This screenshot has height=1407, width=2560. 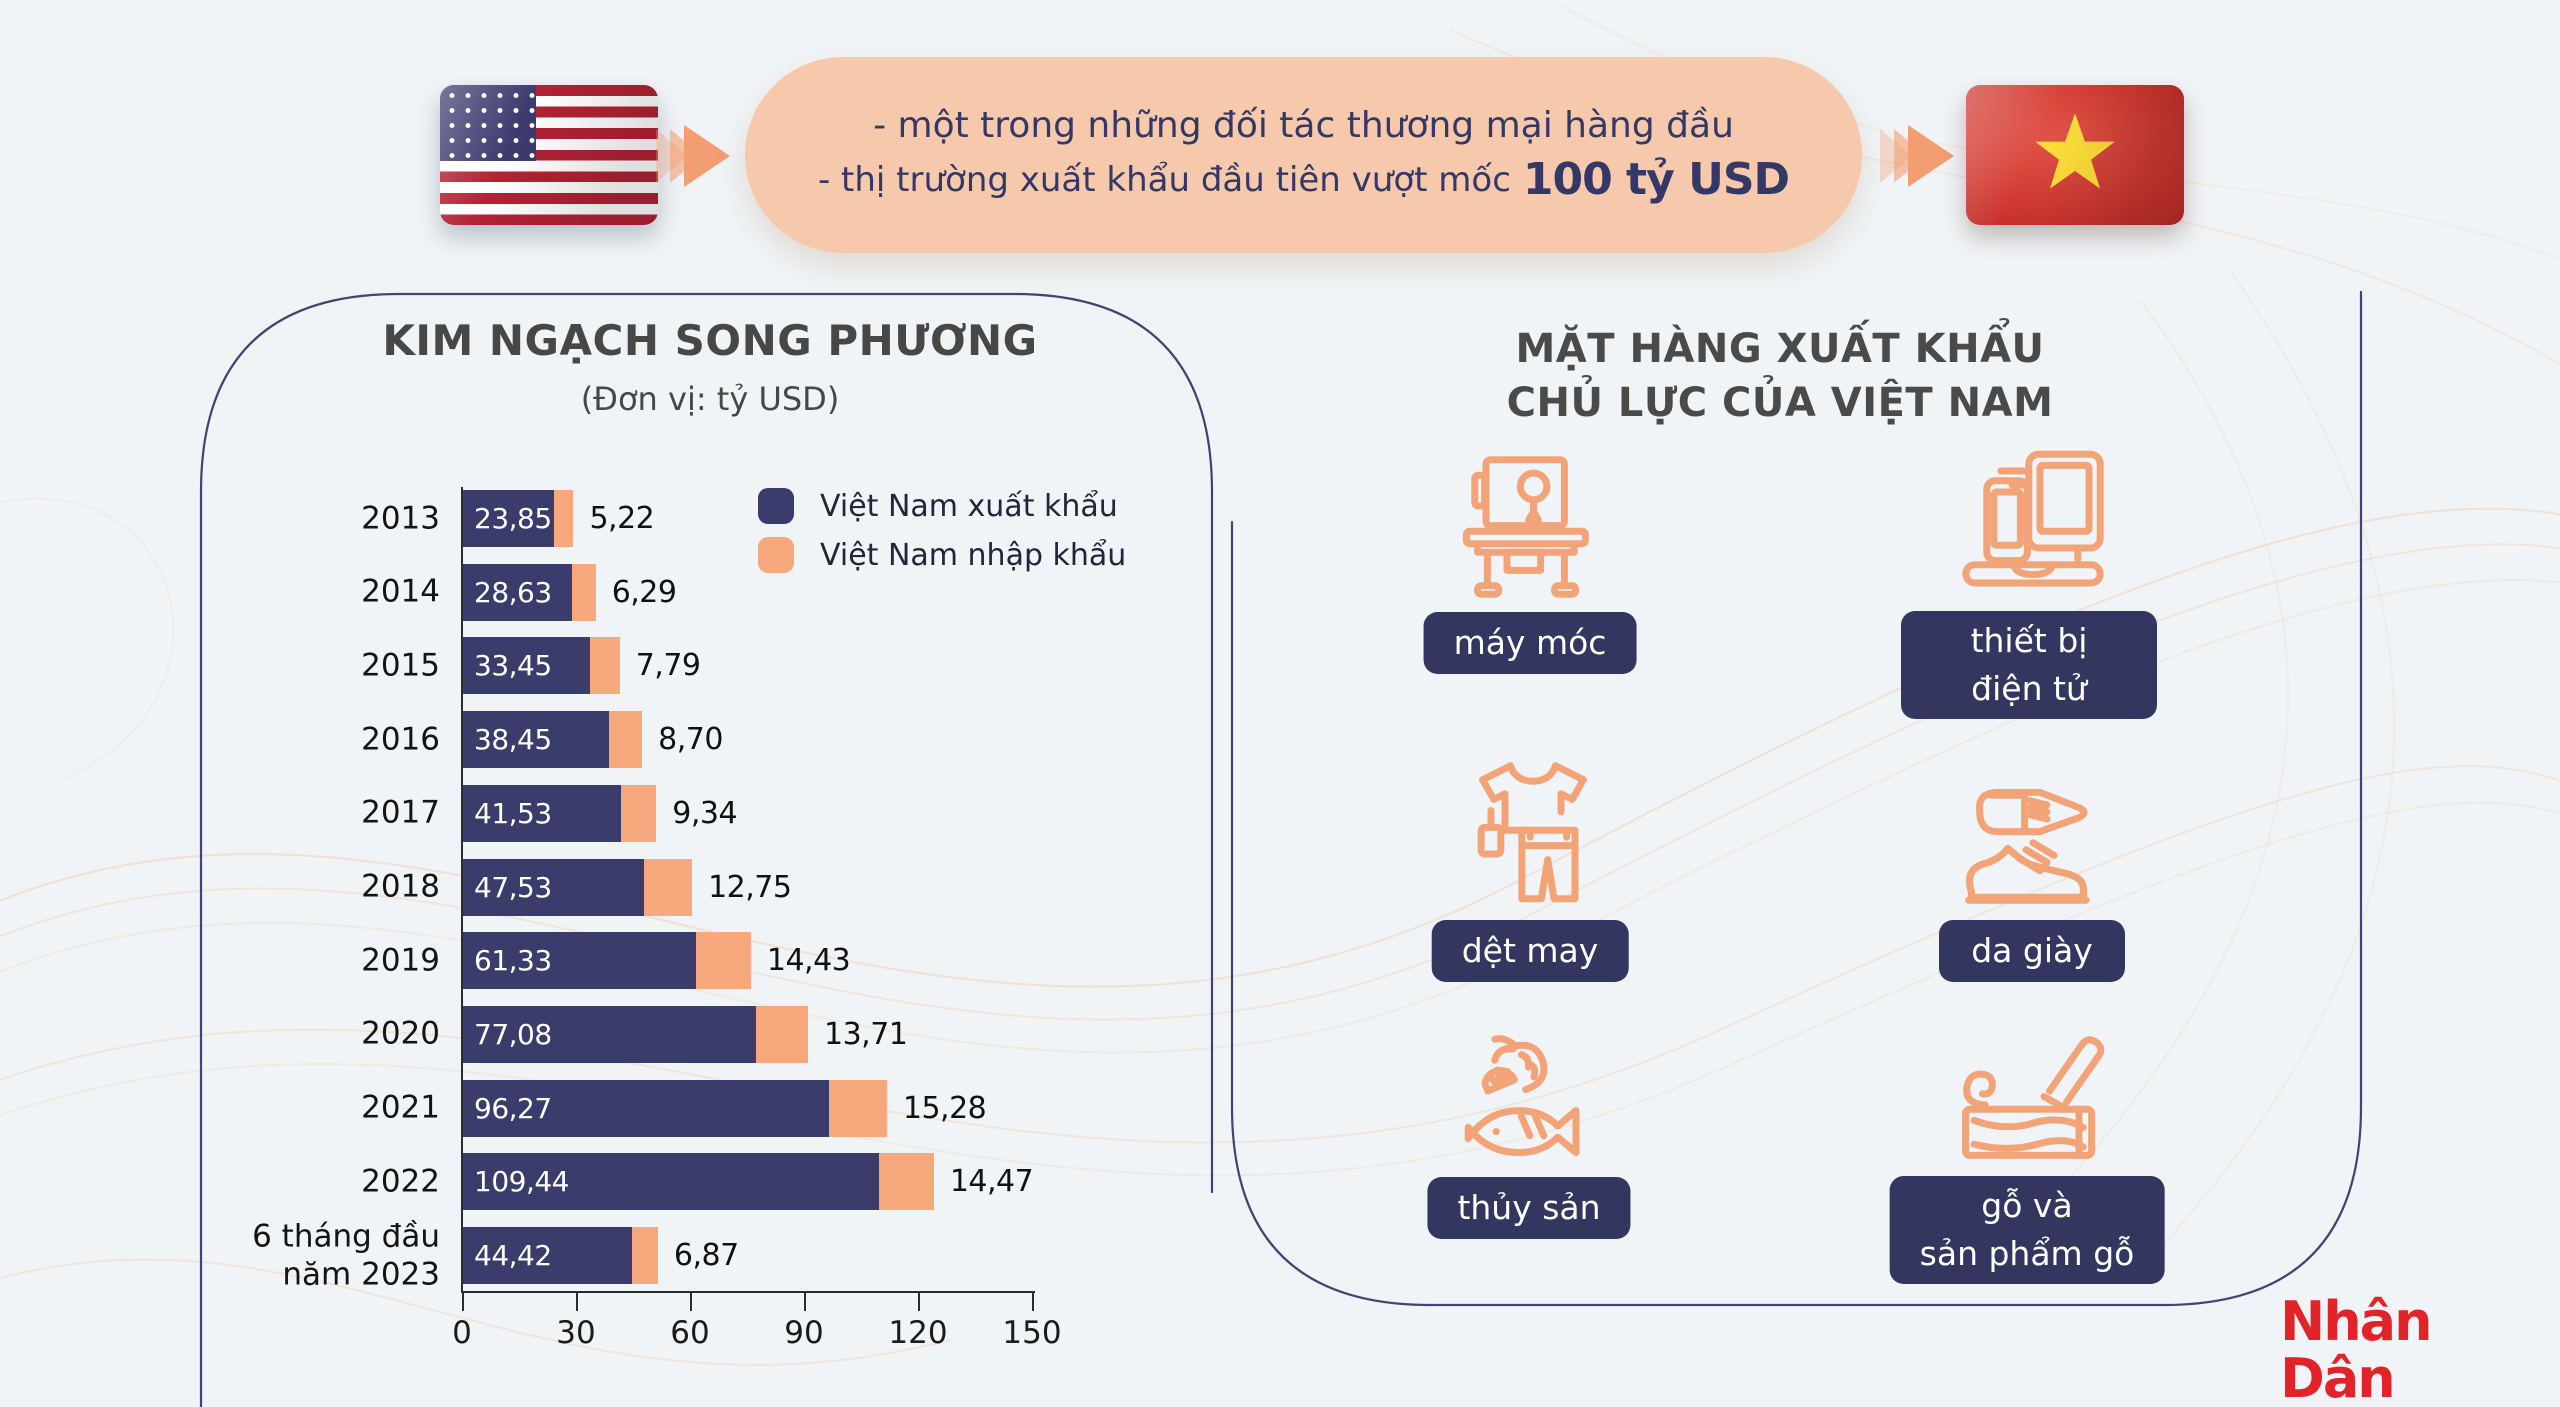 I want to click on export-item-seafood: thủy sản, so click(x=1529, y=1208).